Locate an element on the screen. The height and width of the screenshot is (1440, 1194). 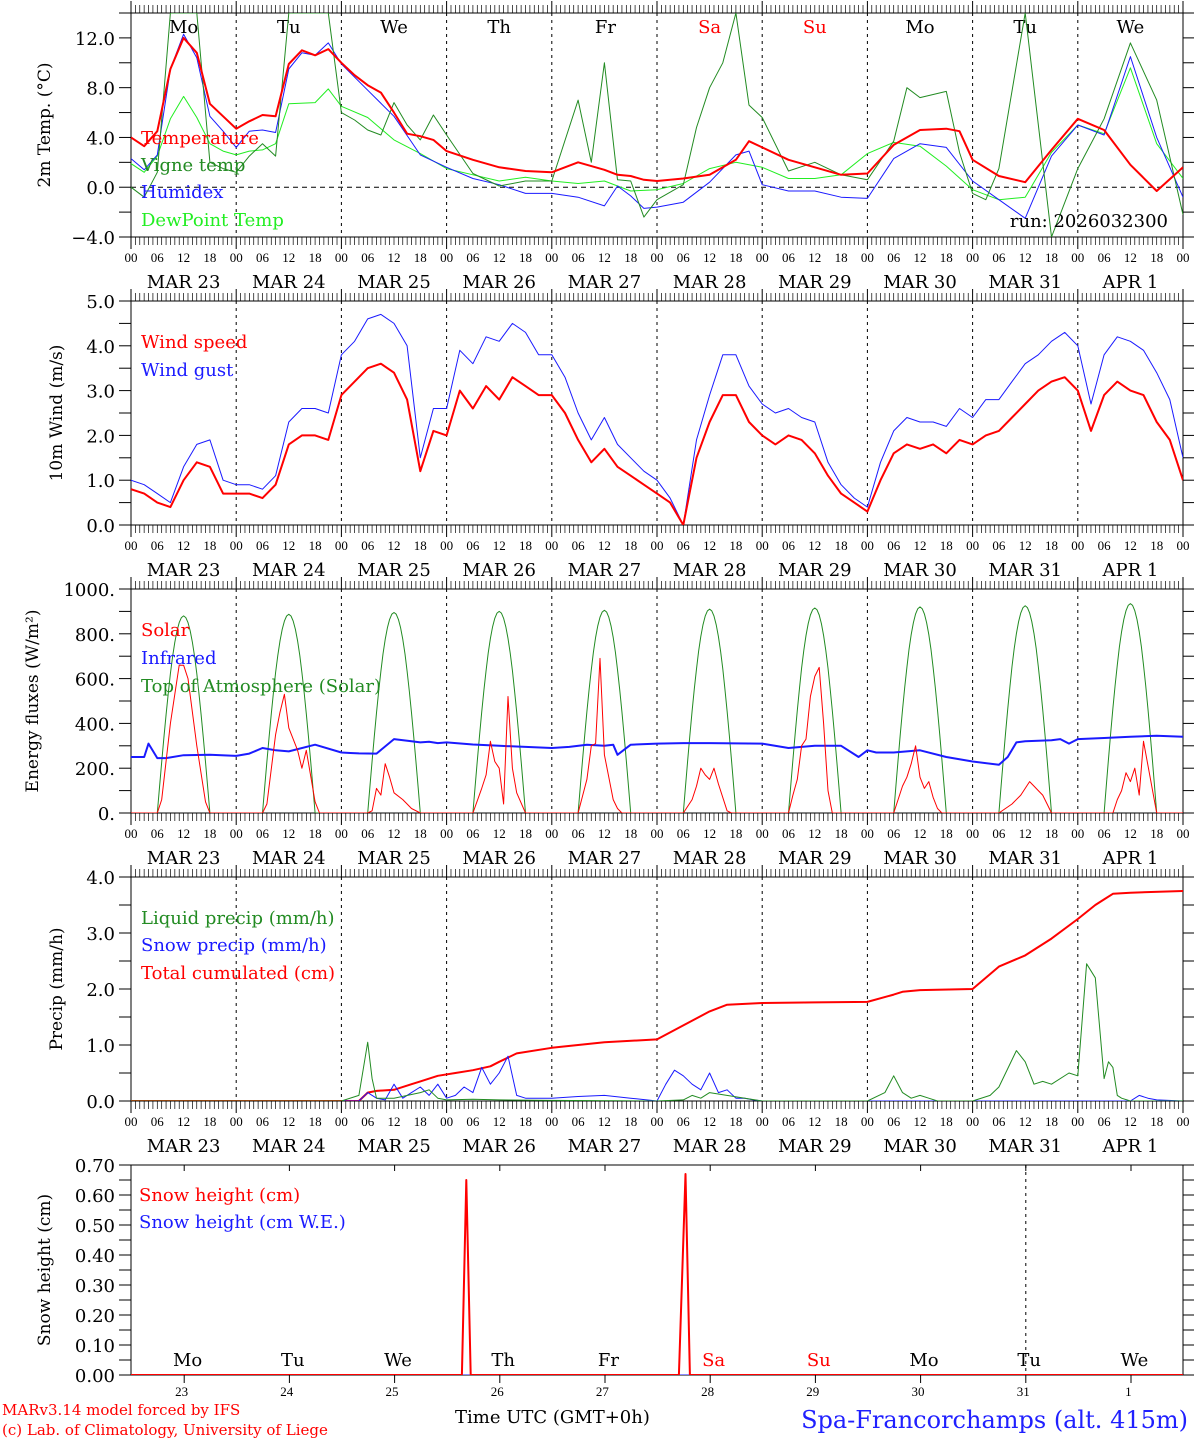
date-label: MAR 23 is located at coordinates (184, 858).